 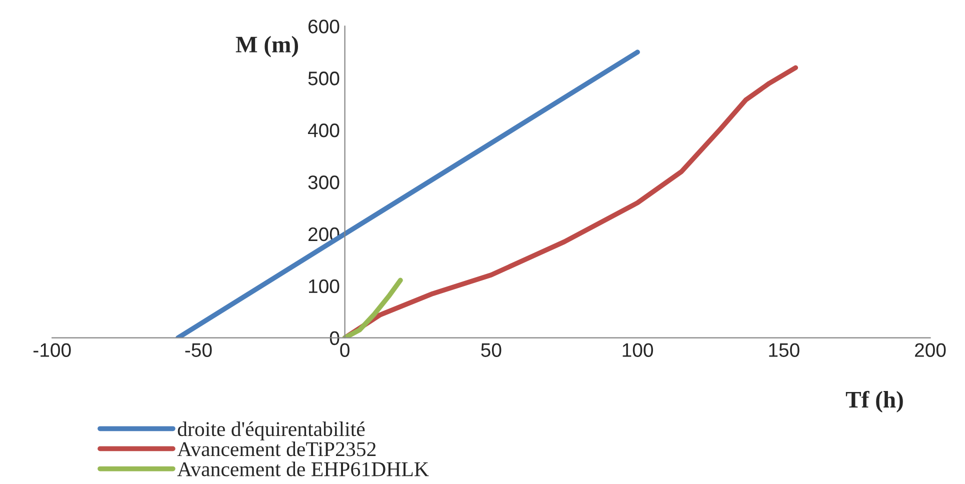 What do you see at coordinates (276, 449) in the screenshot?
I see `legend-label: Avancement deTiP2352` at bounding box center [276, 449].